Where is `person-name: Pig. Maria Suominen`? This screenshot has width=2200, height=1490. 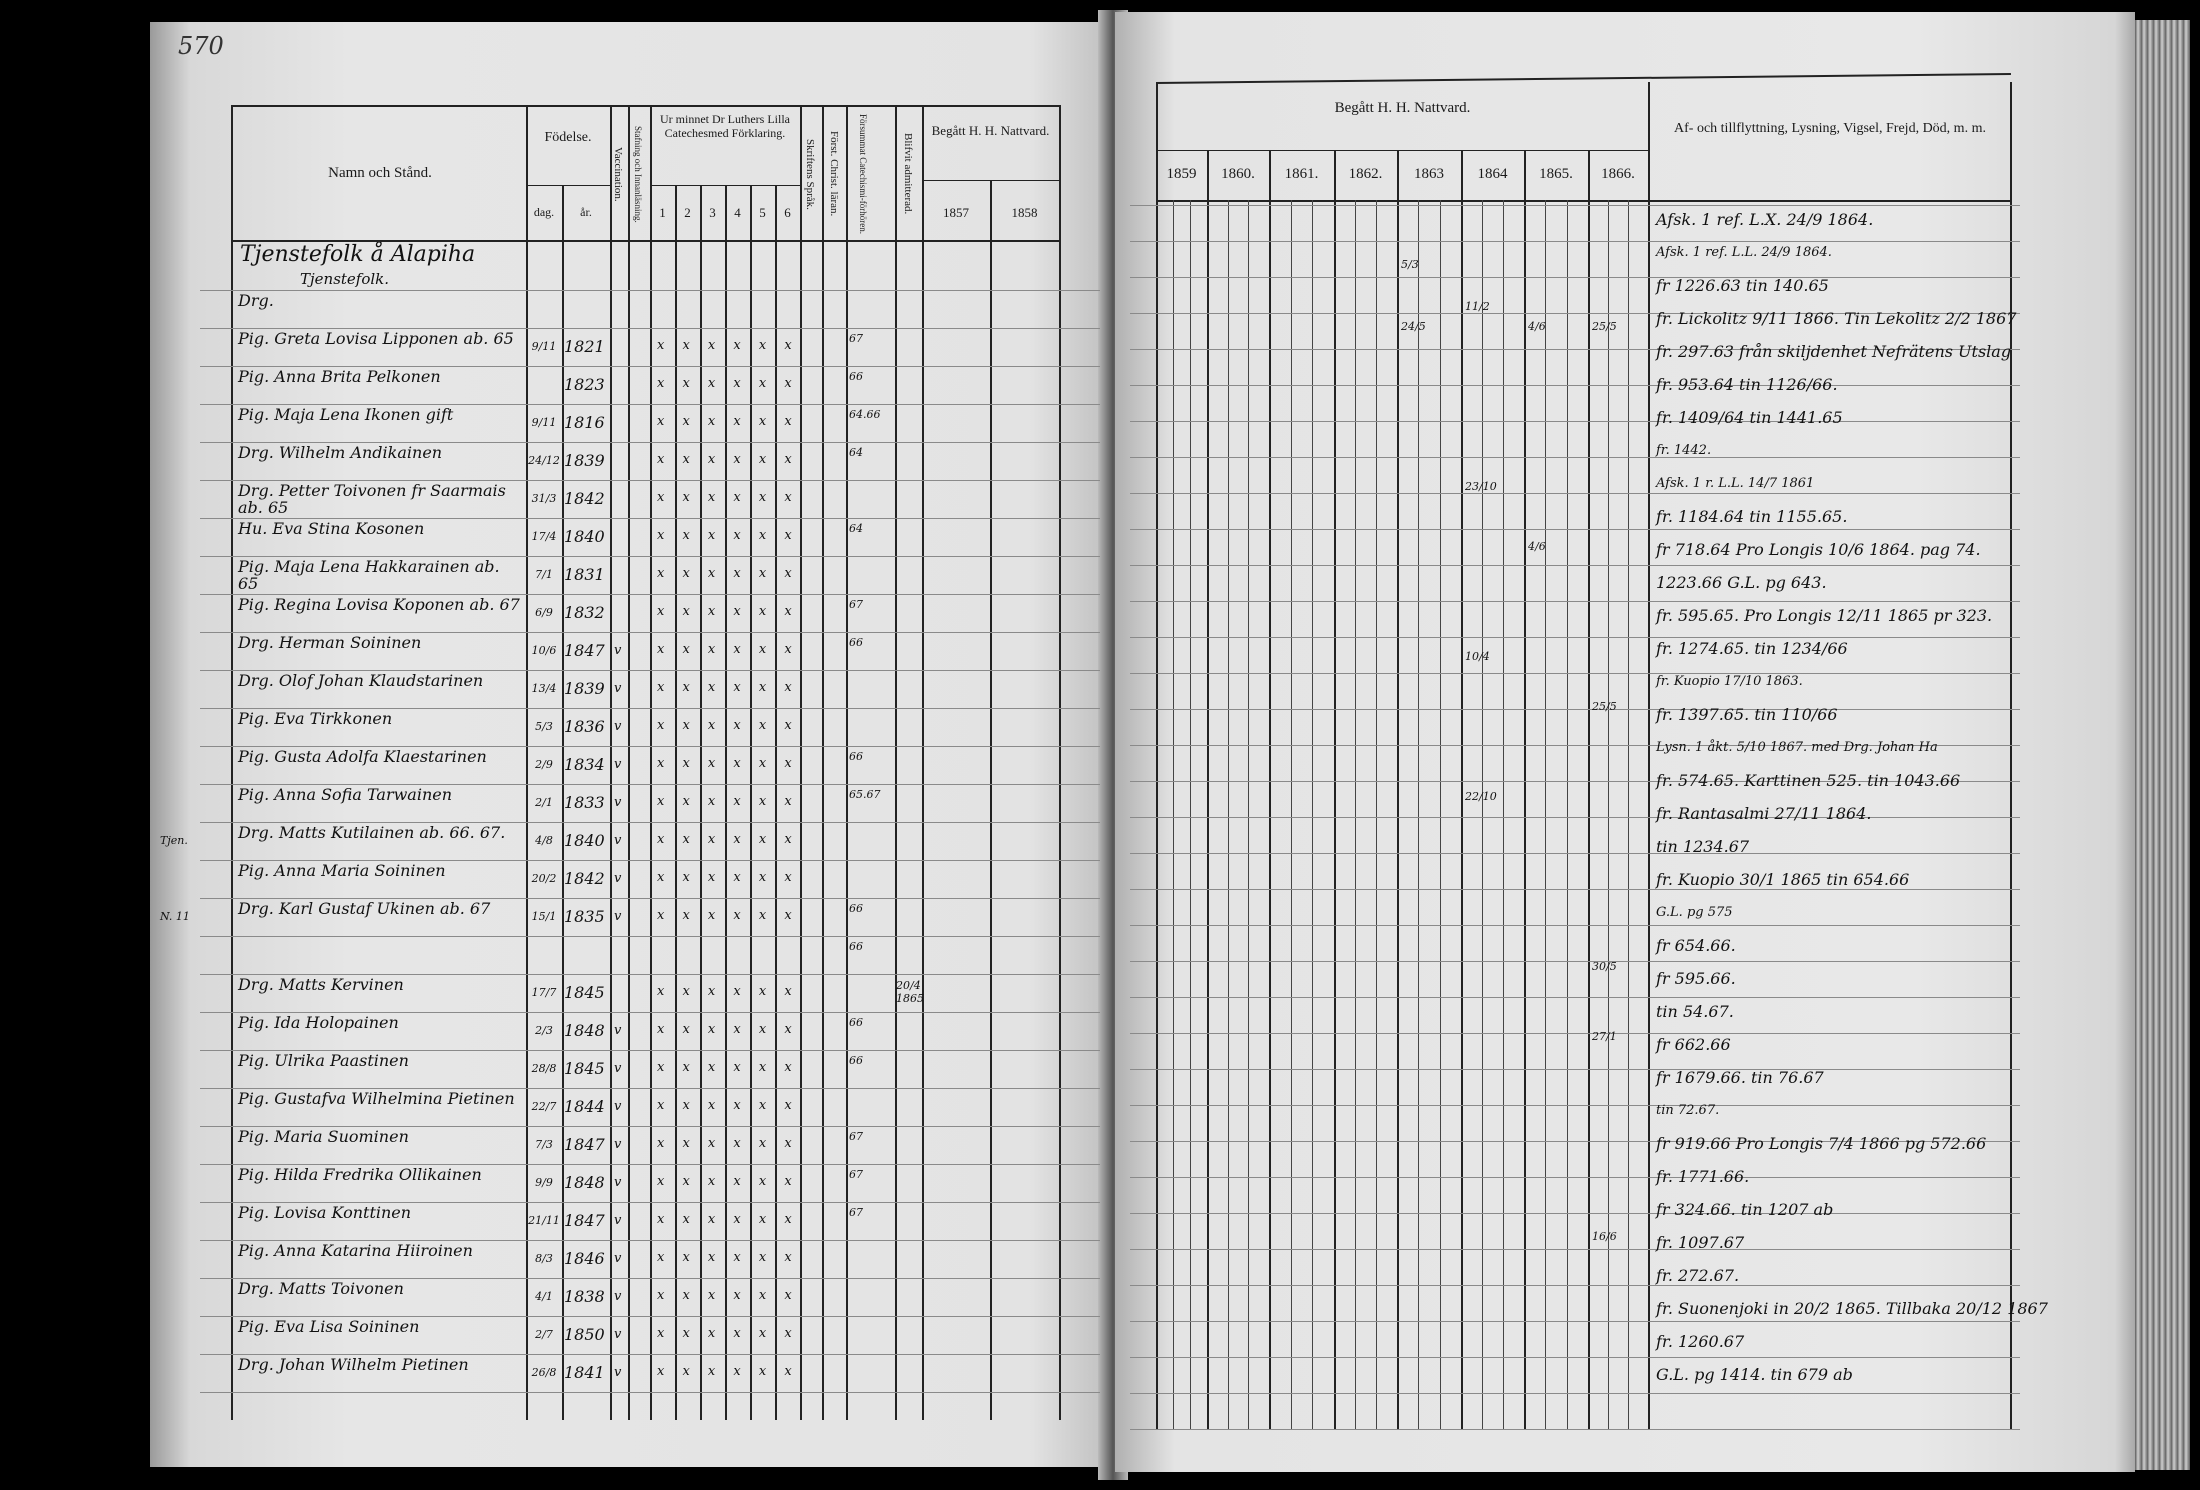
person-name: Pig. Maria Suominen is located at coordinates (323, 1136).